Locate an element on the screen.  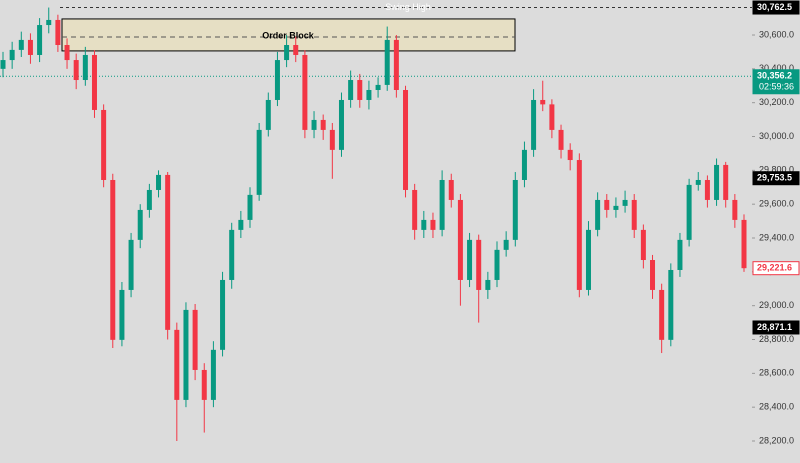
y-tick-label: 28,200.0 is located at coordinates (776, 440).